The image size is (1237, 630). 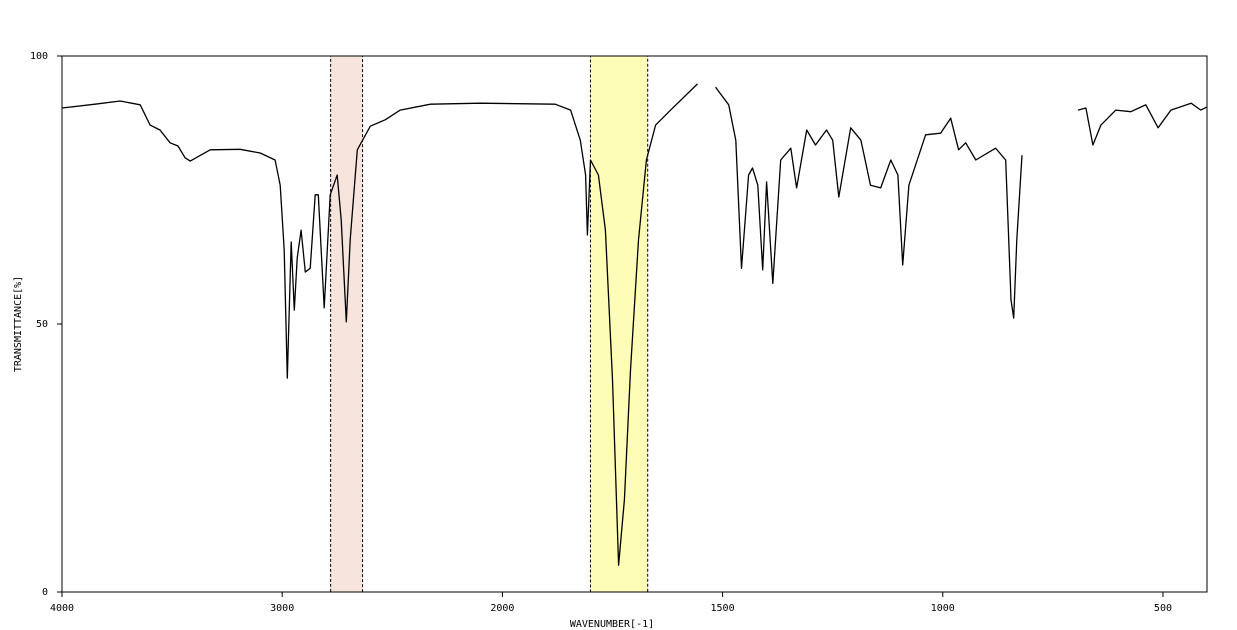 I want to click on x-tick-label: 3000, so click(x=282, y=608).